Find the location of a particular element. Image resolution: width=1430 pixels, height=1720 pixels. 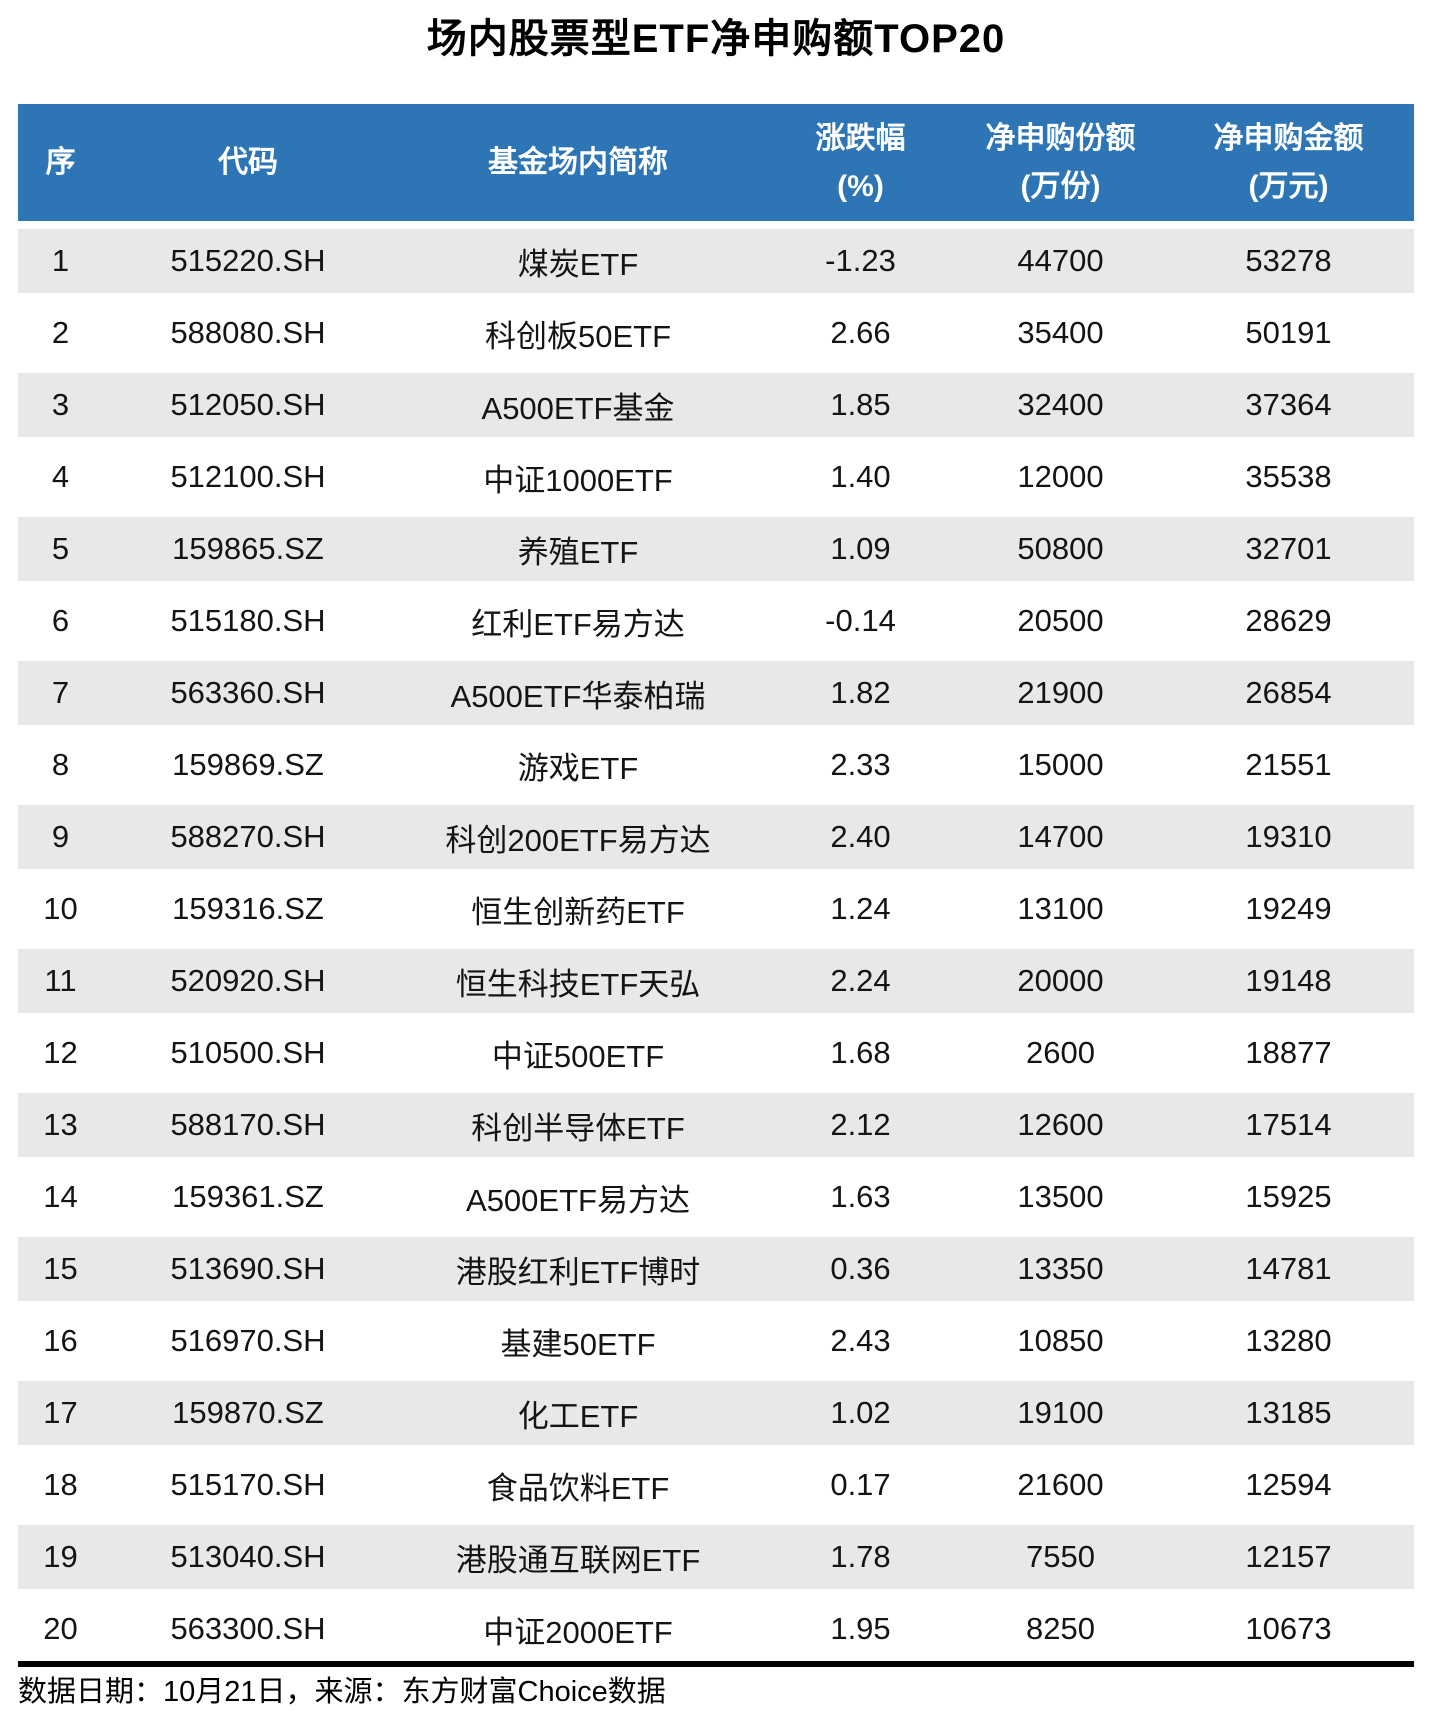

cell-fund-name: 中证500ETF is located at coordinates (578, 1051).